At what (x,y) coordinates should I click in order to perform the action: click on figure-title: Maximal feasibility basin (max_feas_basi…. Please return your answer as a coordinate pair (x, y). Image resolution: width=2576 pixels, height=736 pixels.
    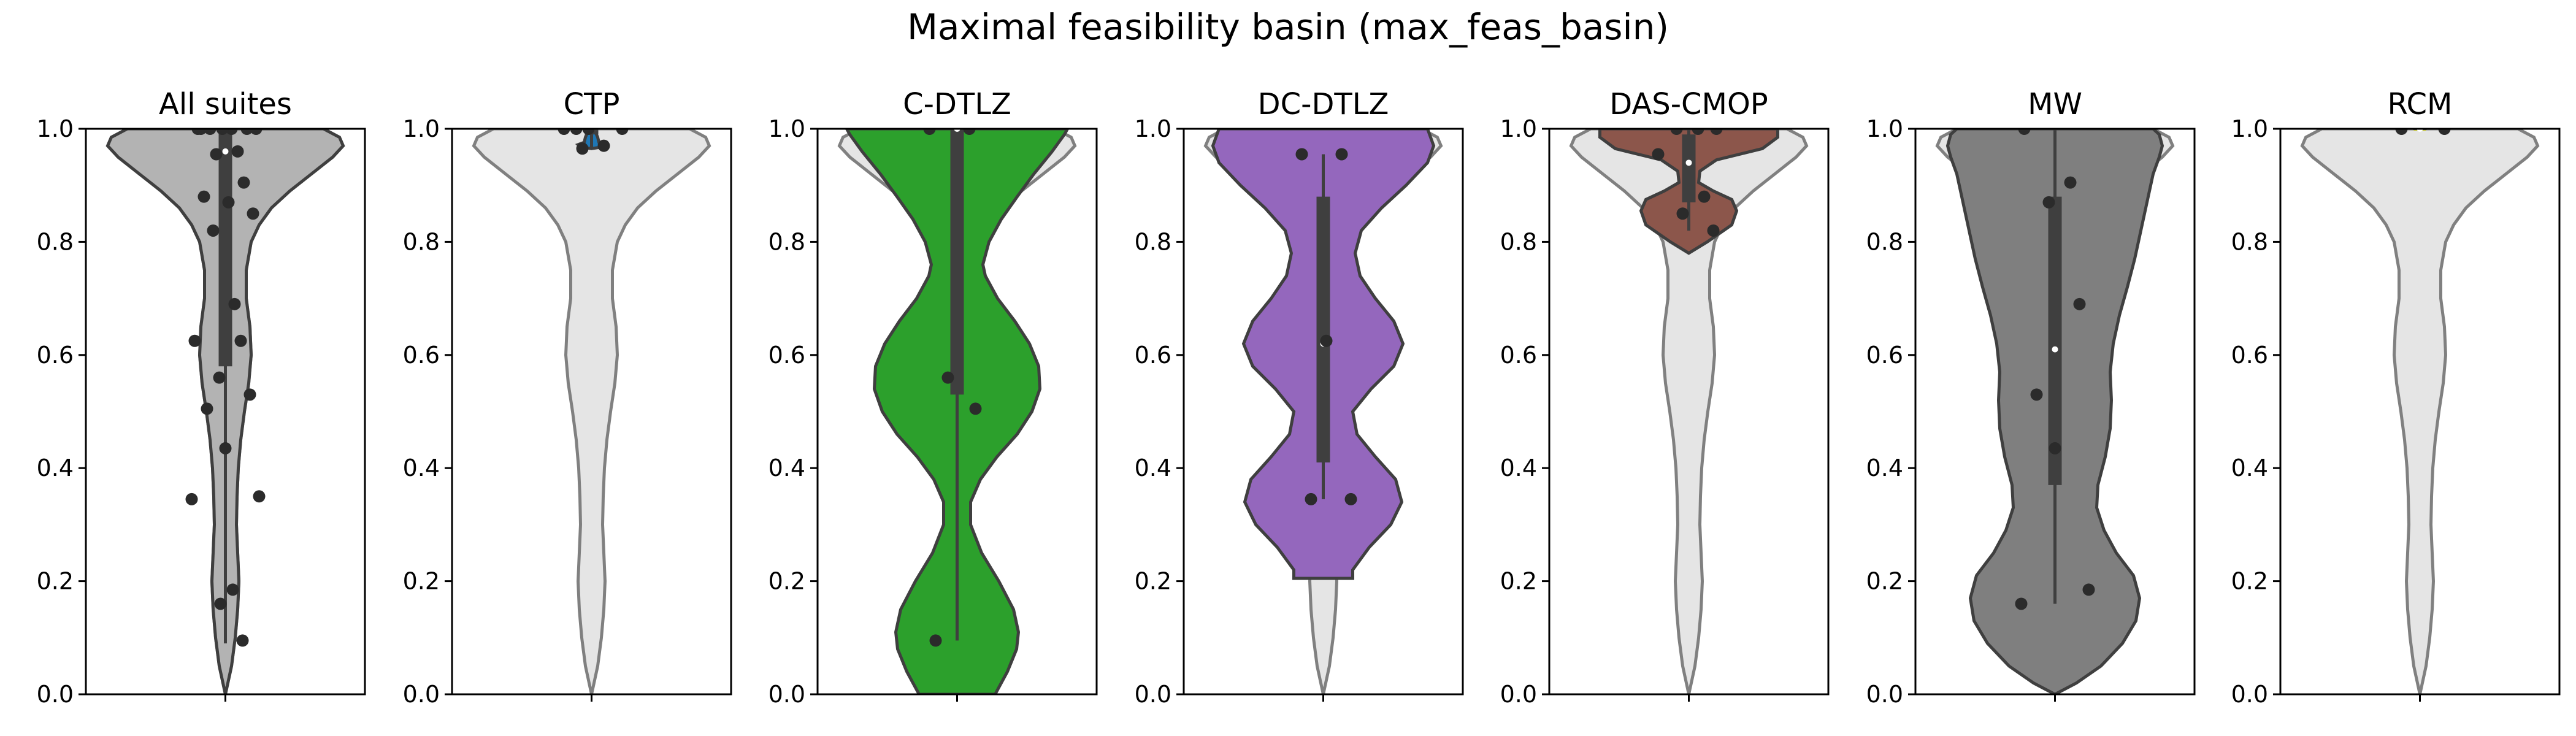
    Looking at the image, I should click on (1288, 27).